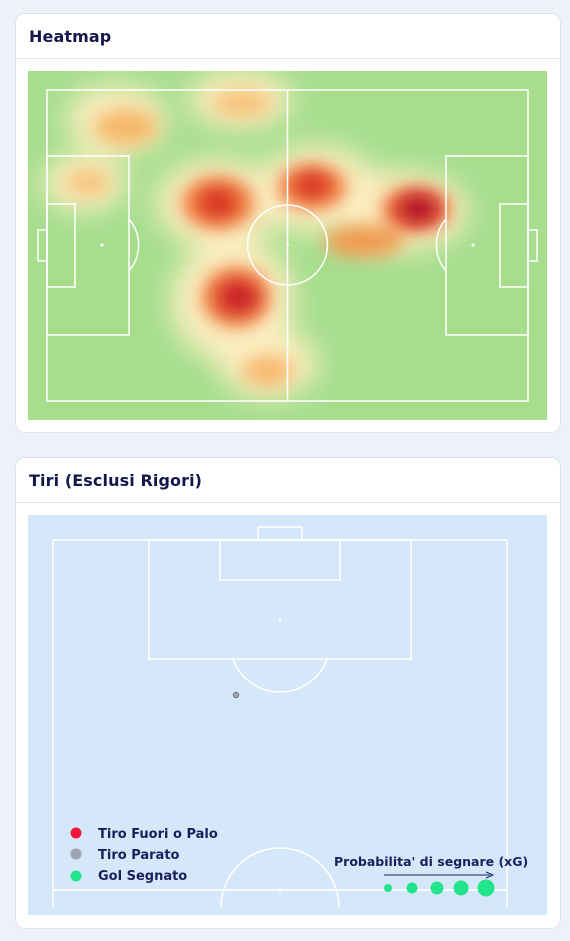 The width and height of the screenshot is (570, 941). I want to click on xg-legend: Probabilita' di segnare (xG), so click(431, 875).